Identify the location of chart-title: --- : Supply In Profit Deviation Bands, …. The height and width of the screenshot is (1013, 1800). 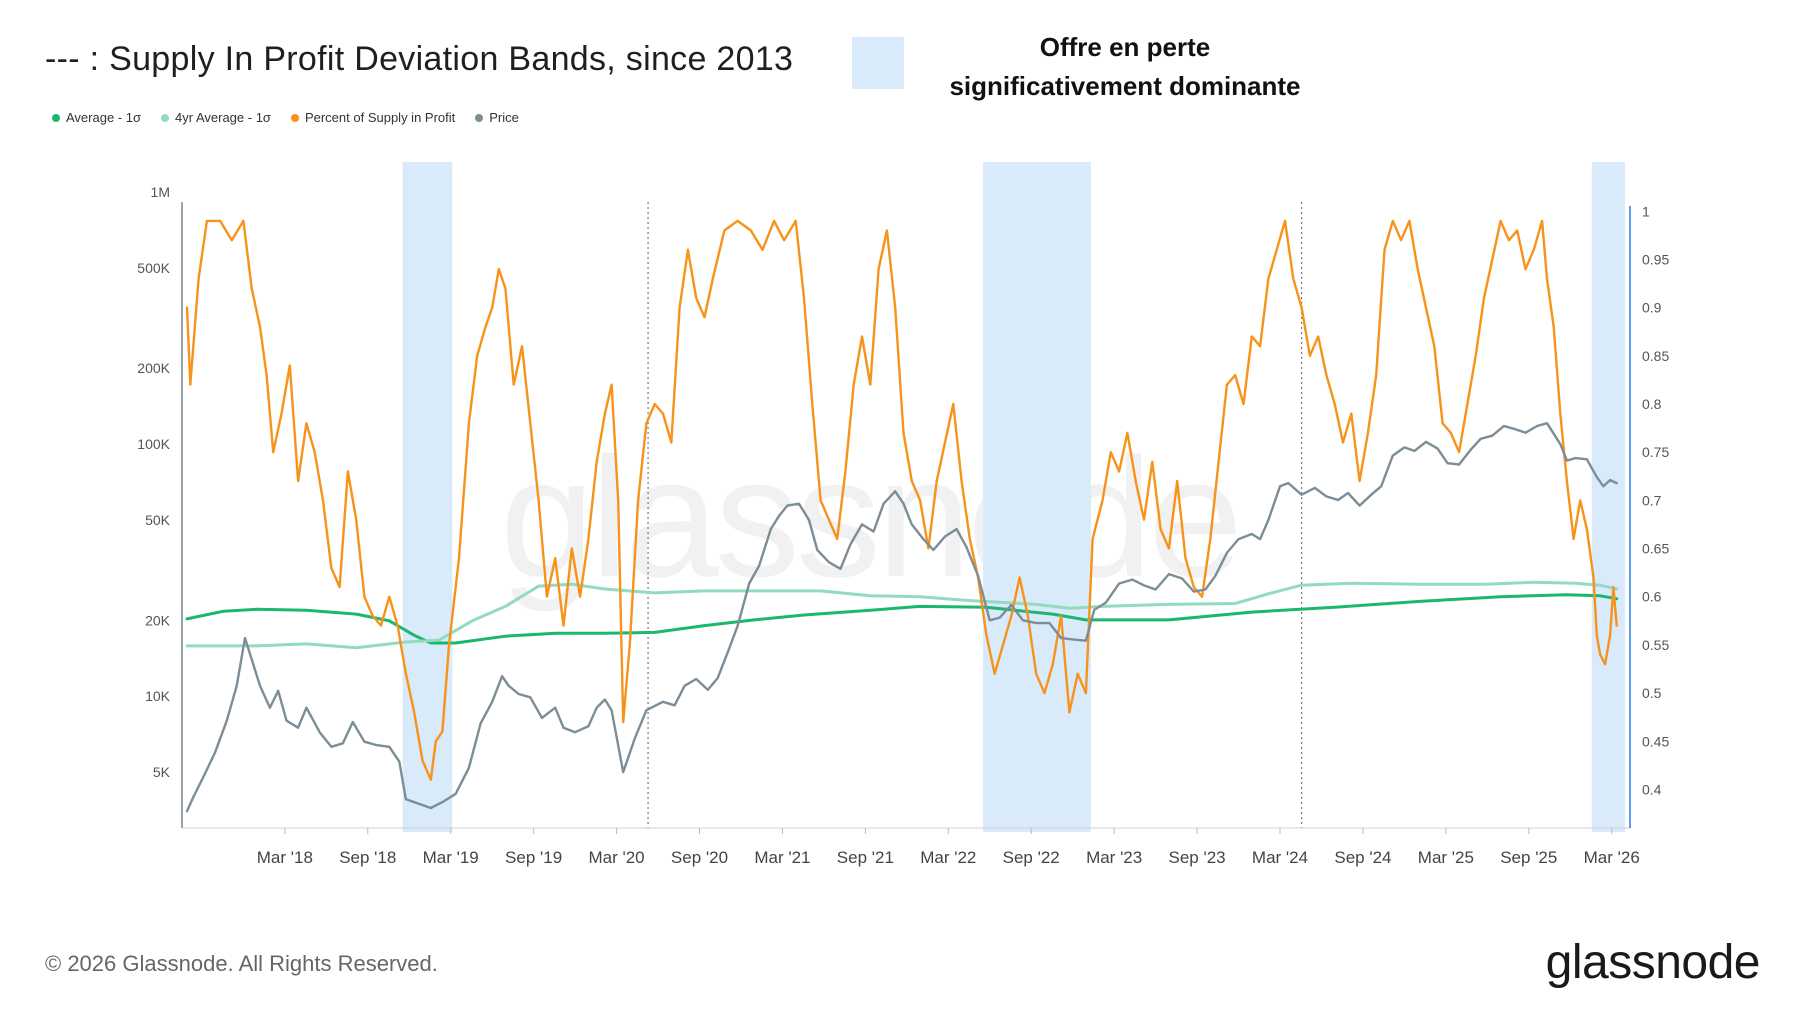
(419, 59).